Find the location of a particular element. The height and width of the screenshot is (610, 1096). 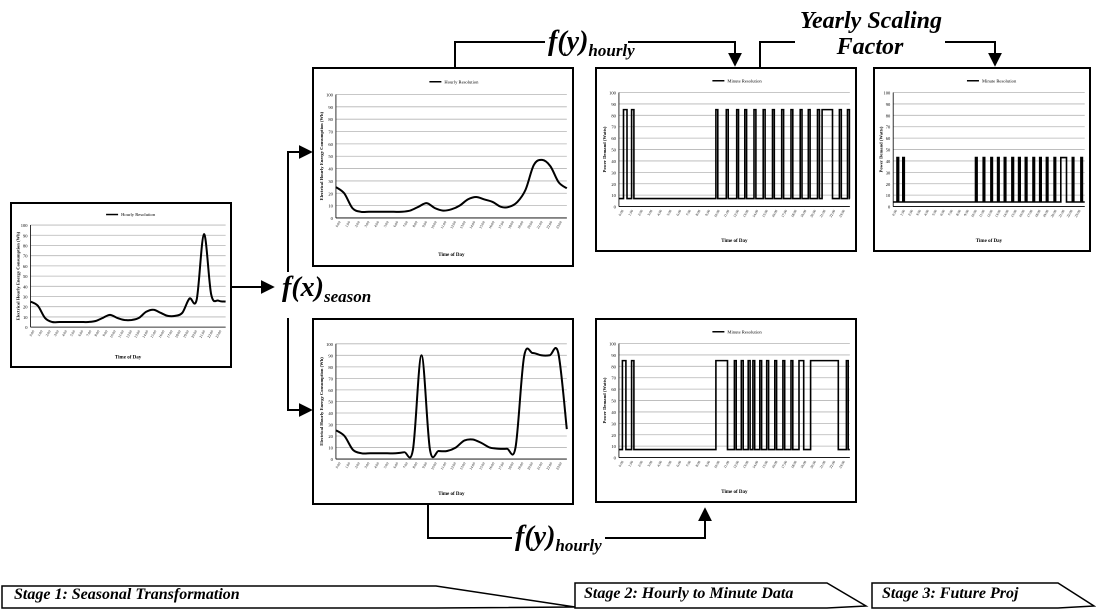

x-tick-label: 5:00 is located at coordinates (386, 224).